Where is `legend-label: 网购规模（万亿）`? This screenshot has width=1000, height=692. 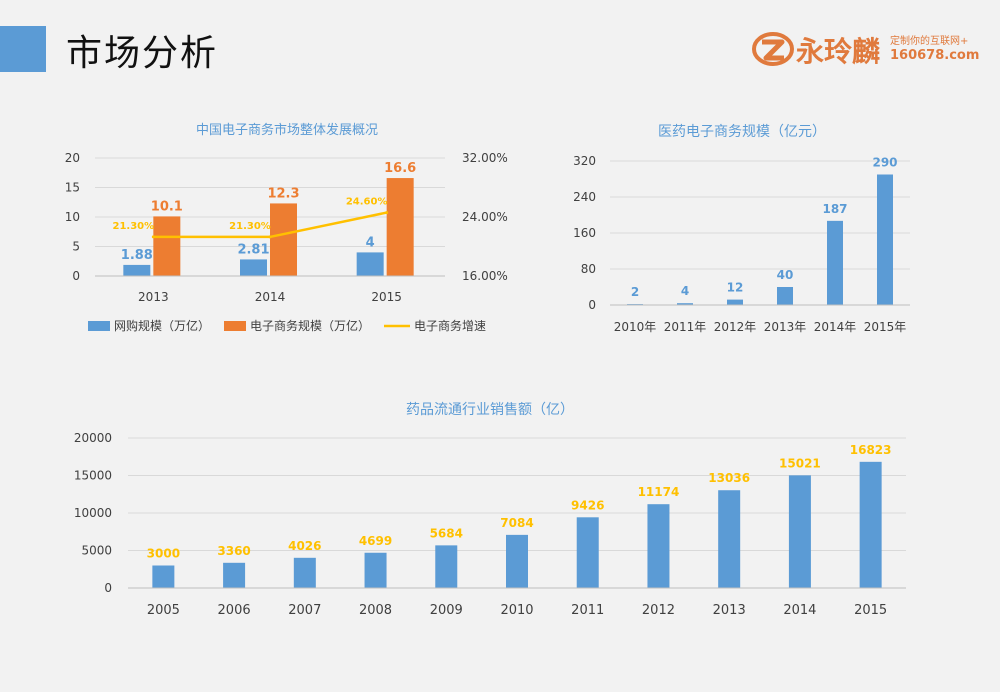
legend-label: 网购规模（万亿） is located at coordinates (162, 325).